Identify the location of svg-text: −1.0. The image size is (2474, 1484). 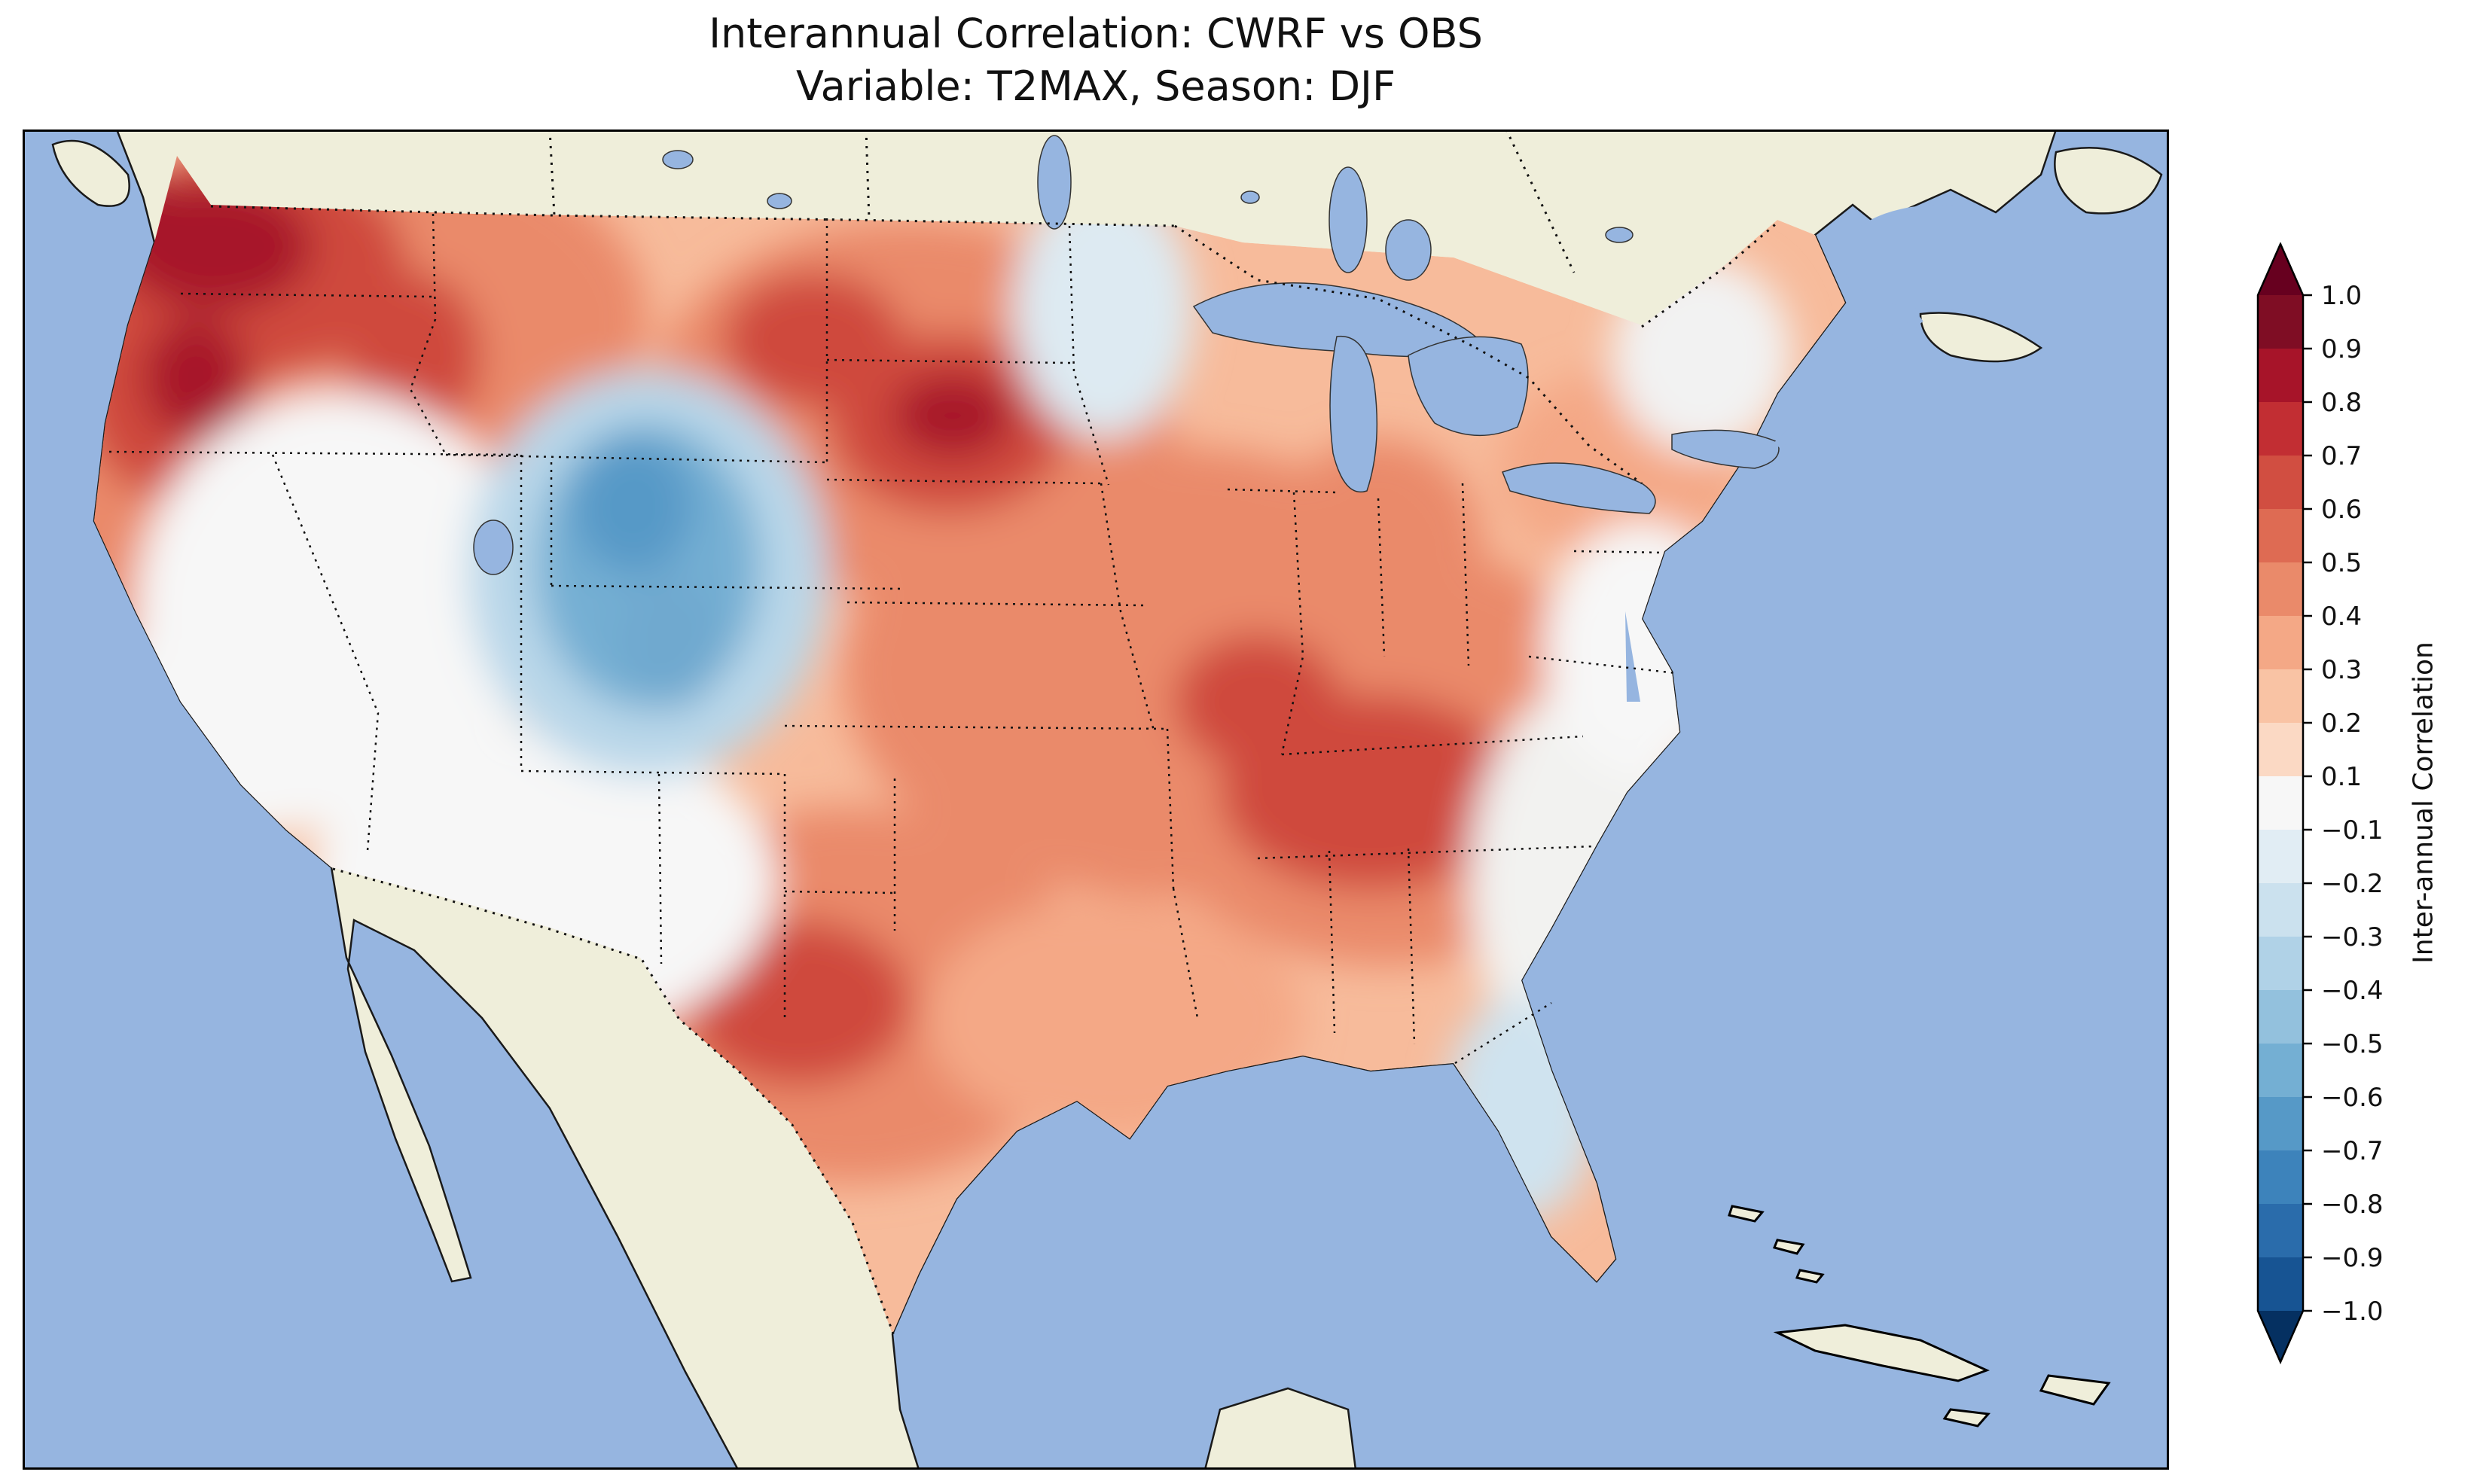
(2352, 1312).